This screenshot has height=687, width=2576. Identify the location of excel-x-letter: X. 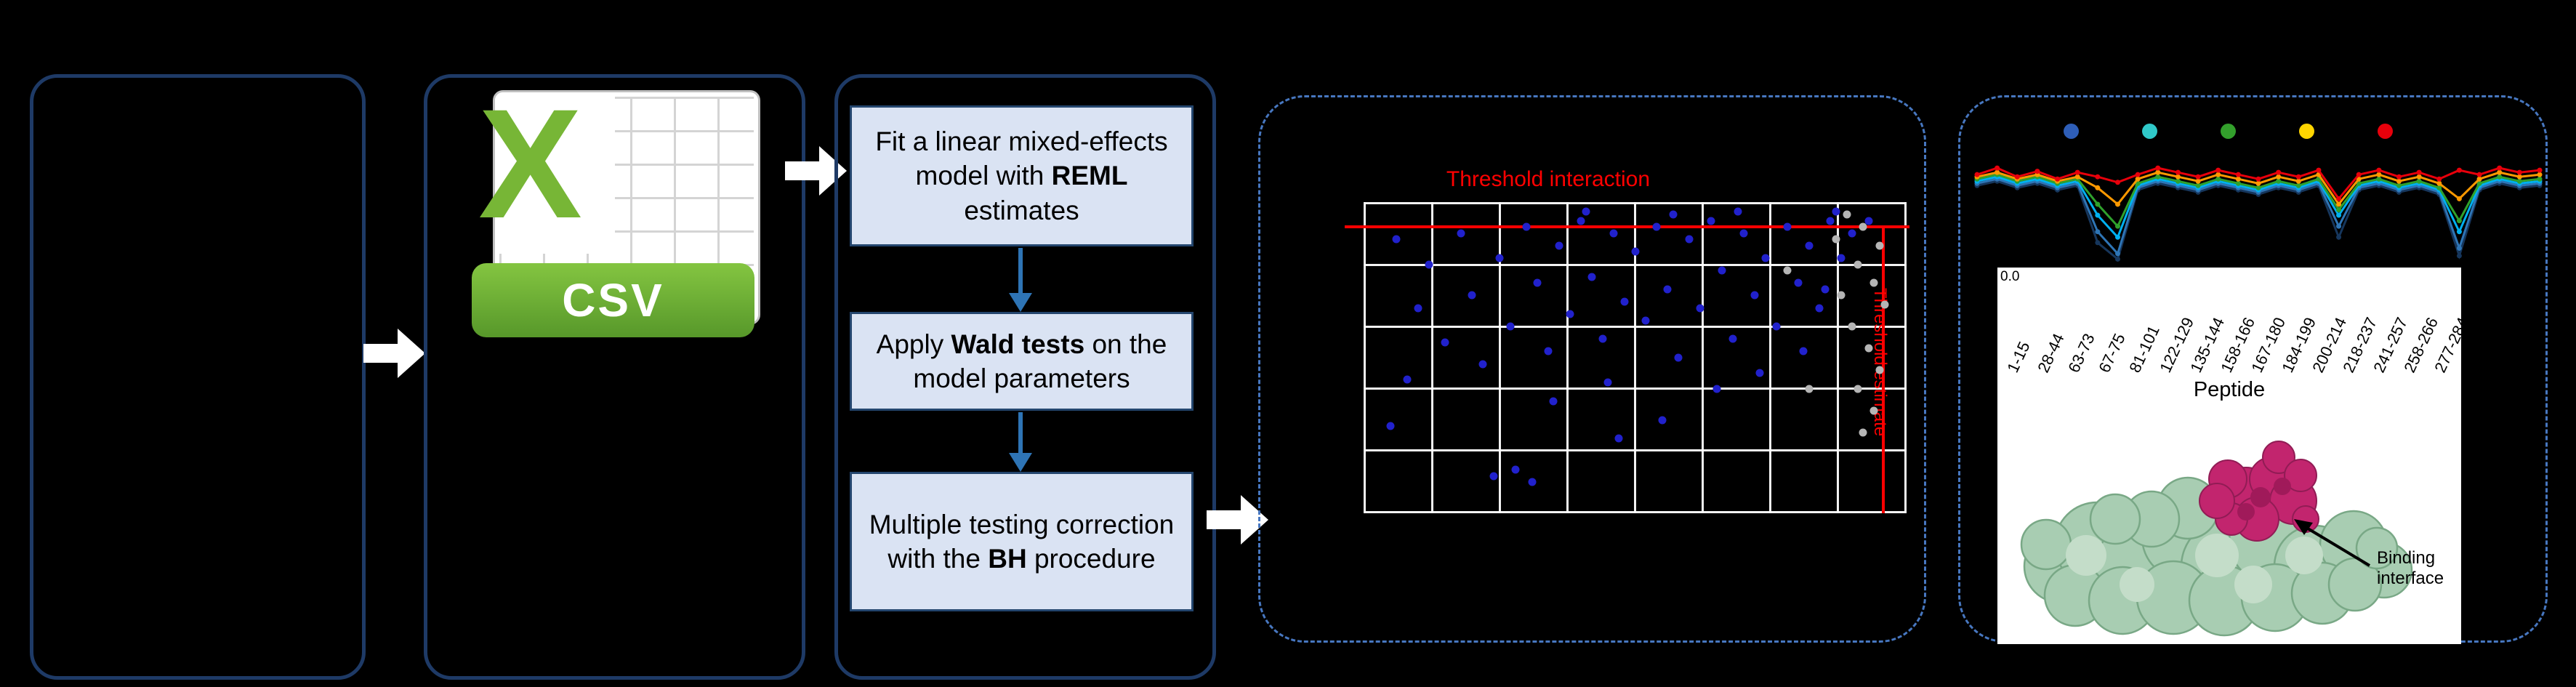
(530, 164).